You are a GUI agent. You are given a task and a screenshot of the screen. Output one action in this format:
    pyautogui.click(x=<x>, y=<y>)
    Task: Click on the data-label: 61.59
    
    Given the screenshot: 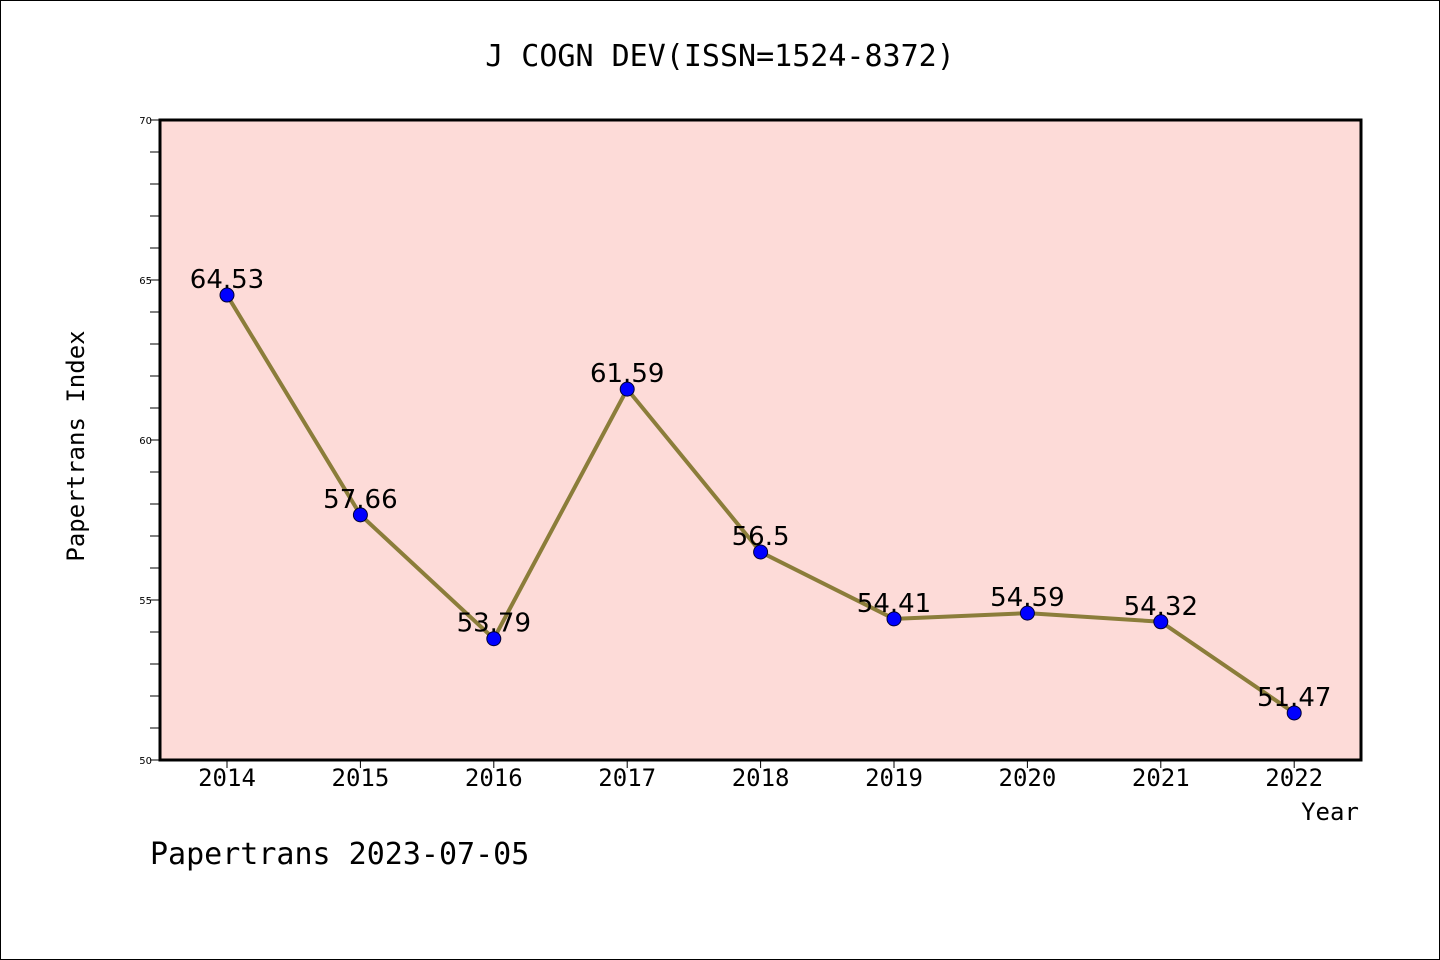 What is the action you would take?
    pyautogui.click(x=627, y=374)
    